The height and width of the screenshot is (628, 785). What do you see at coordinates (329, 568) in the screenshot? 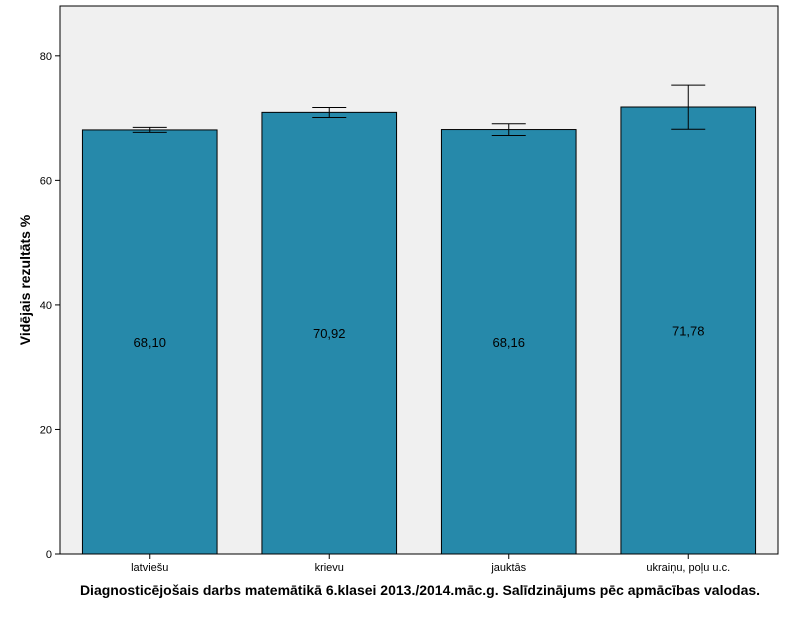
I see `x-tick-label: krievu` at bounding box center [329, 568].